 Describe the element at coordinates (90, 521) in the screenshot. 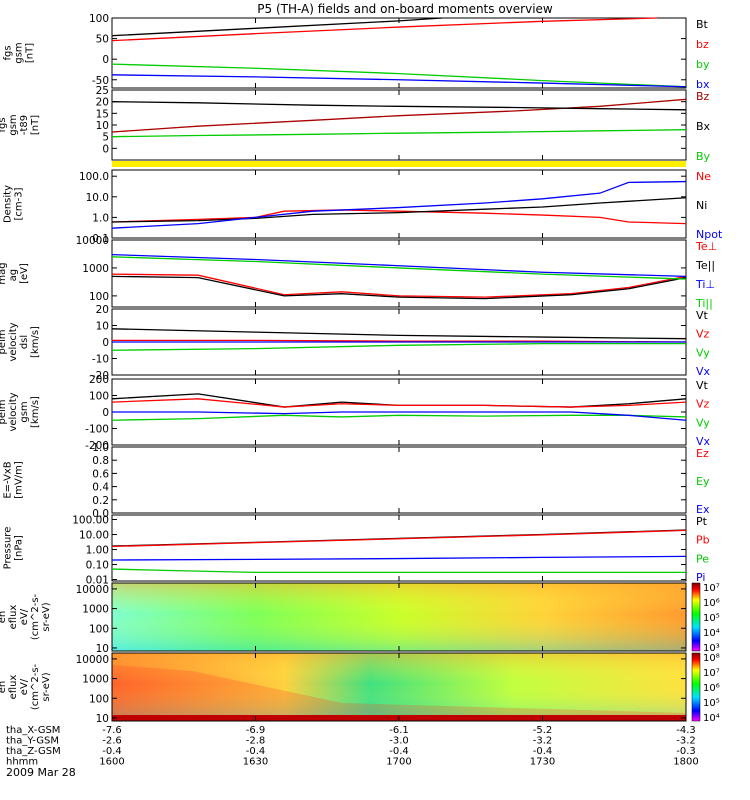

I see `y-tick-label: 100.00` at that location.